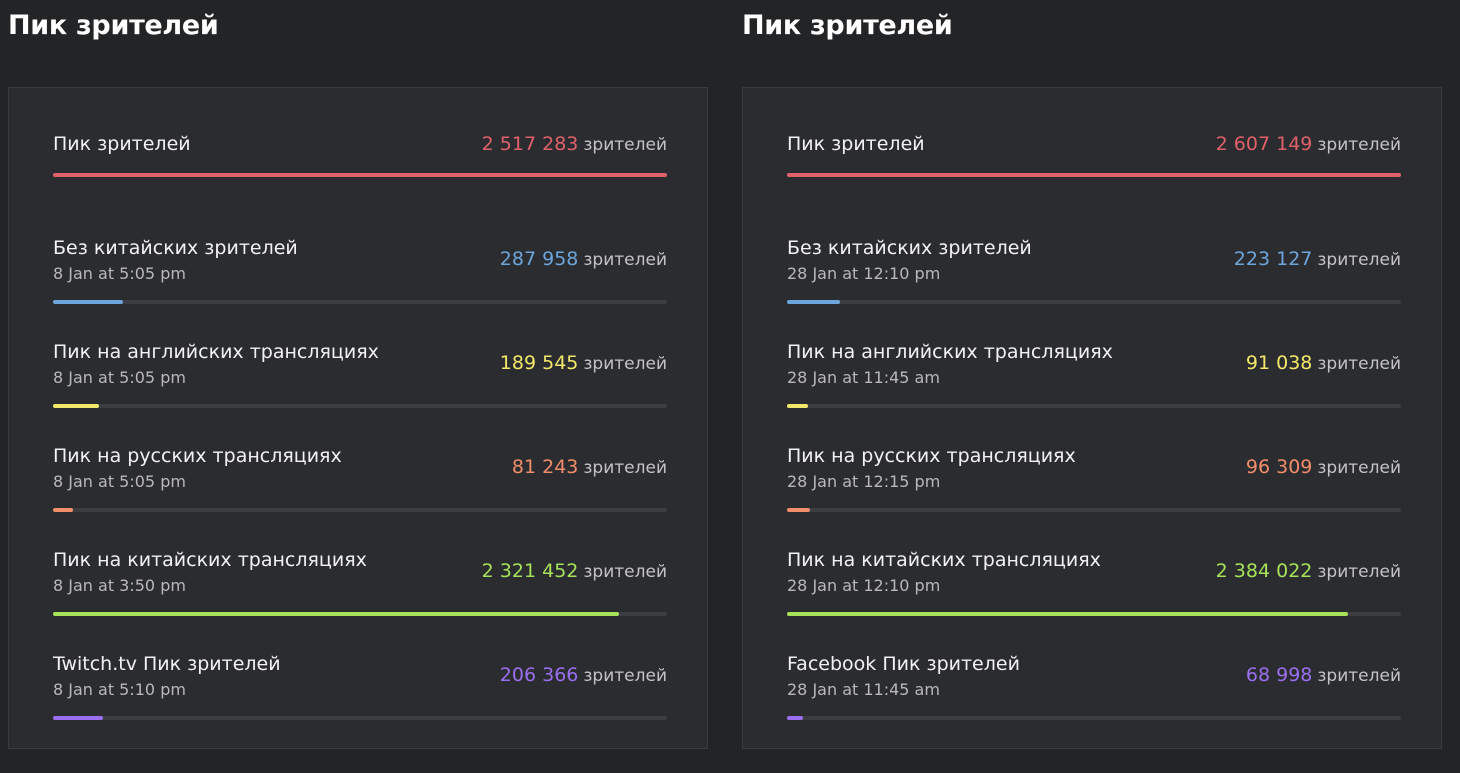  I want to click on stat-value: 206 366 зрителей, so click(583, 675).